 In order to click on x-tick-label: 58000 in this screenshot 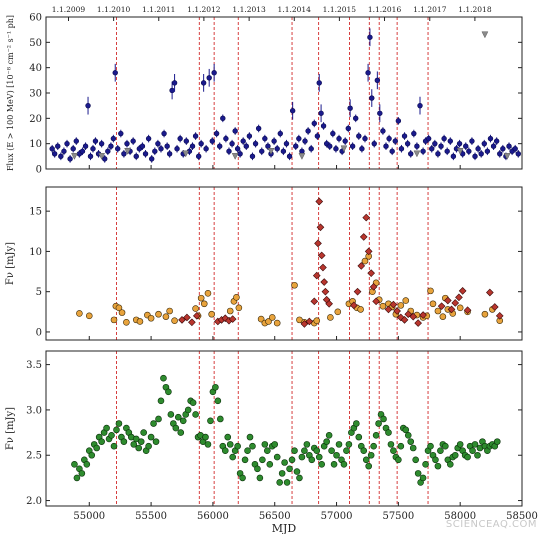, I will do `click(460, 516)`.